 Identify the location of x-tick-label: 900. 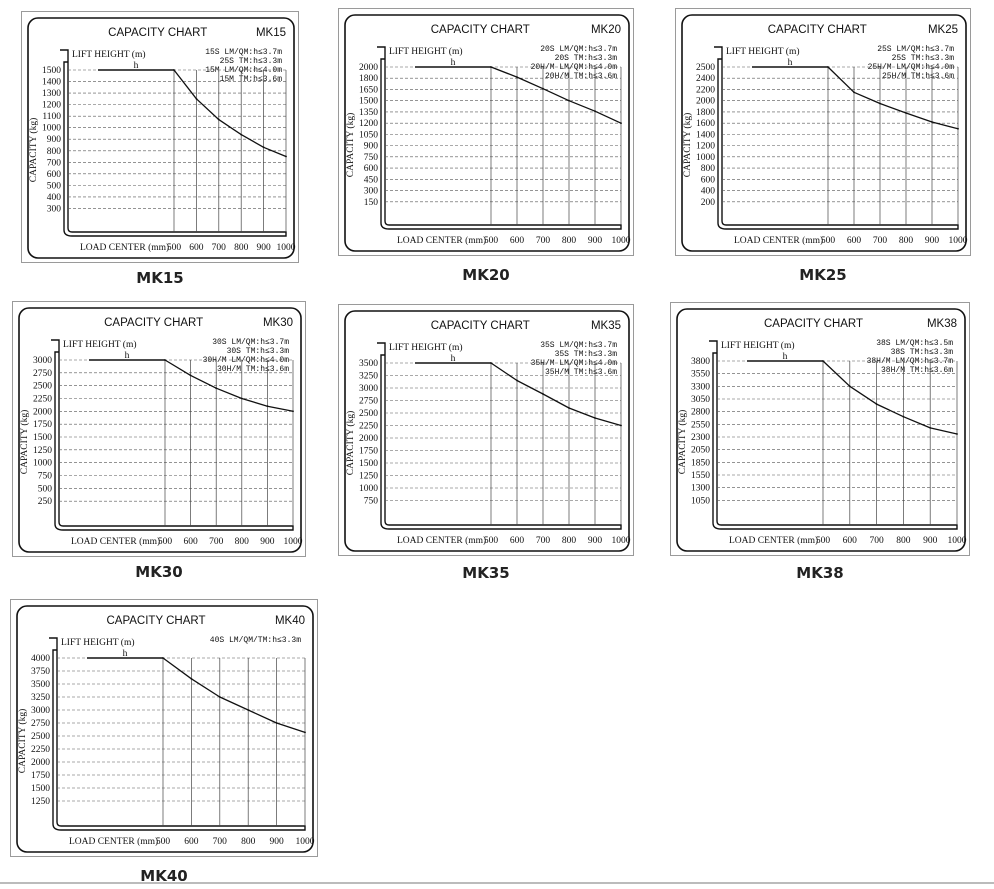
(595, 541).